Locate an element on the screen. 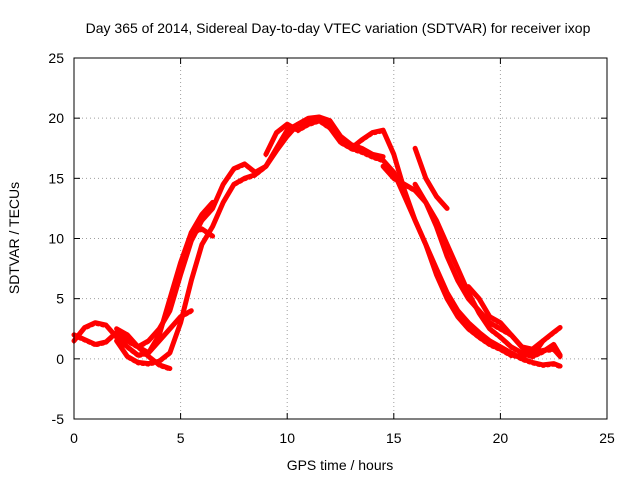 Image resolution: width=640 pixels, height=480 pixels. y-tick-label: 25 is located at coordinates (56, 58).